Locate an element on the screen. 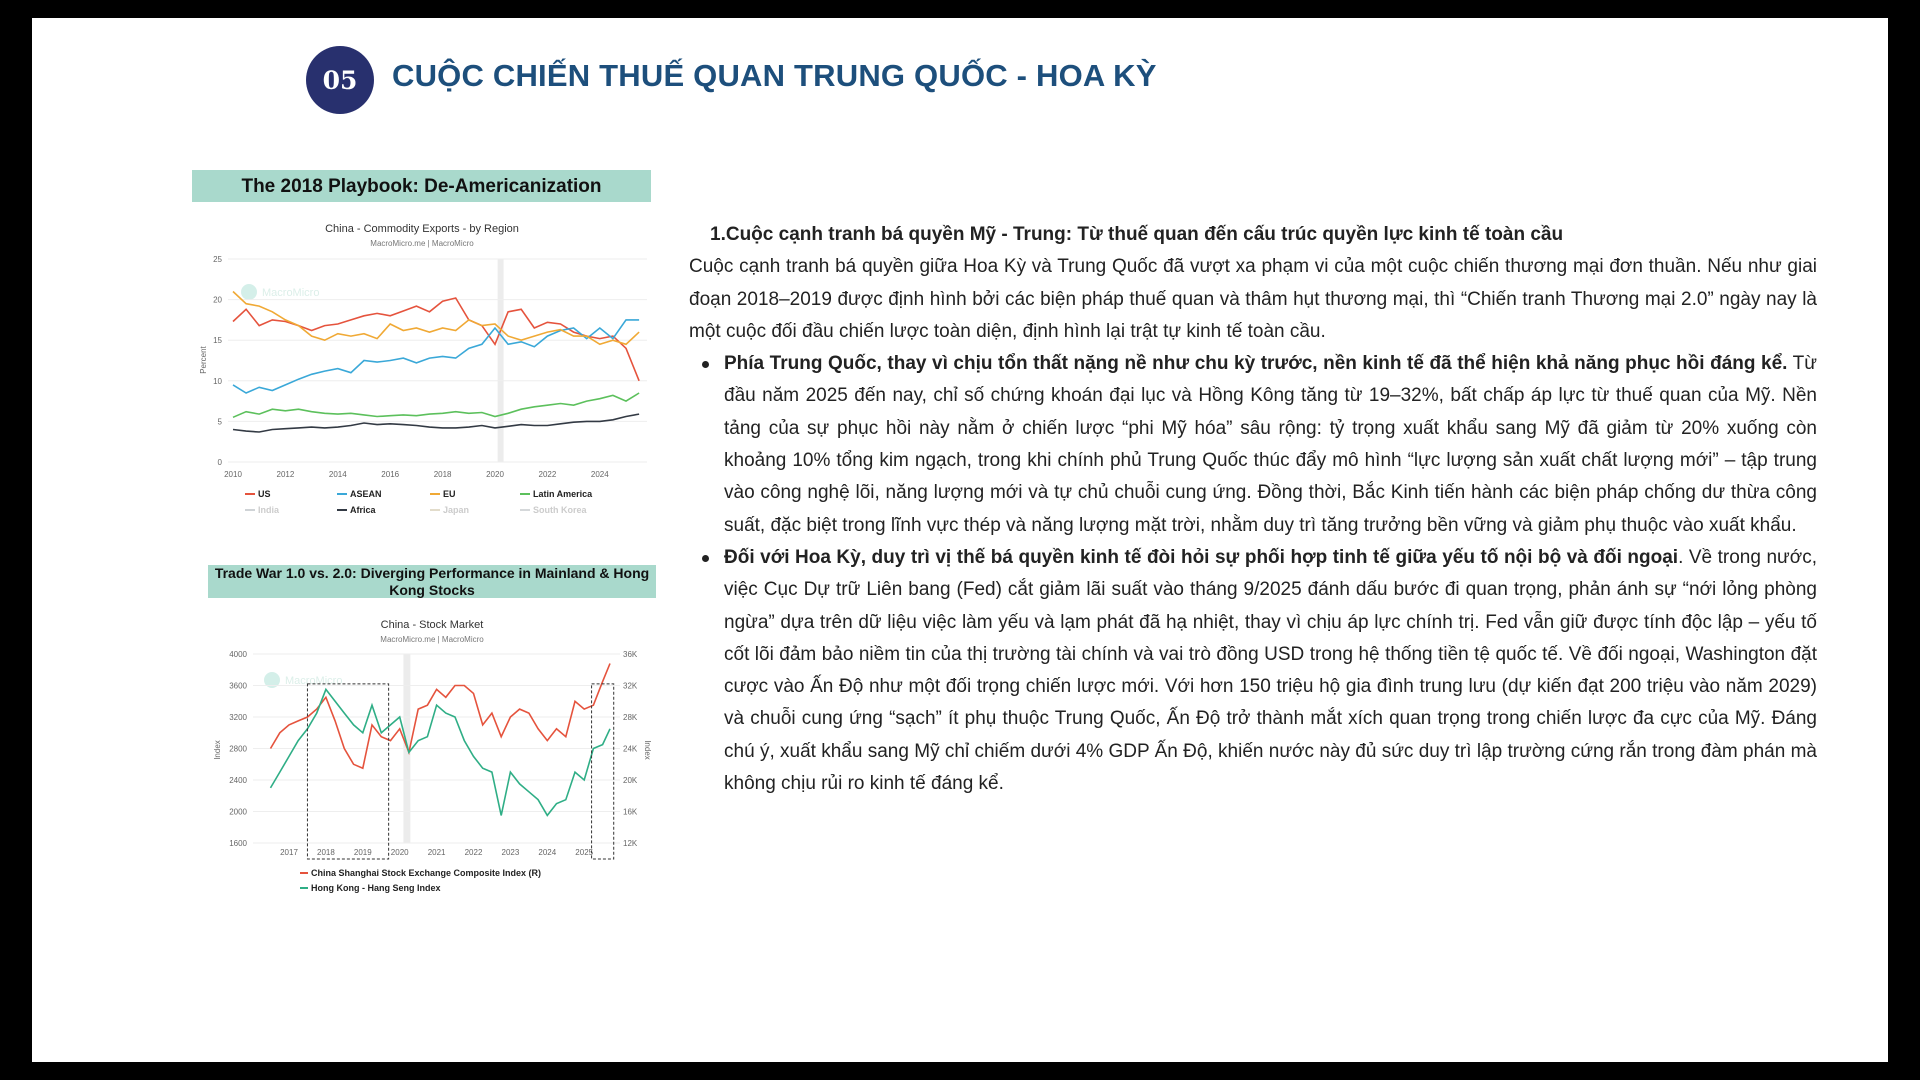  series-line-asean is located at coordinates (436, 356).